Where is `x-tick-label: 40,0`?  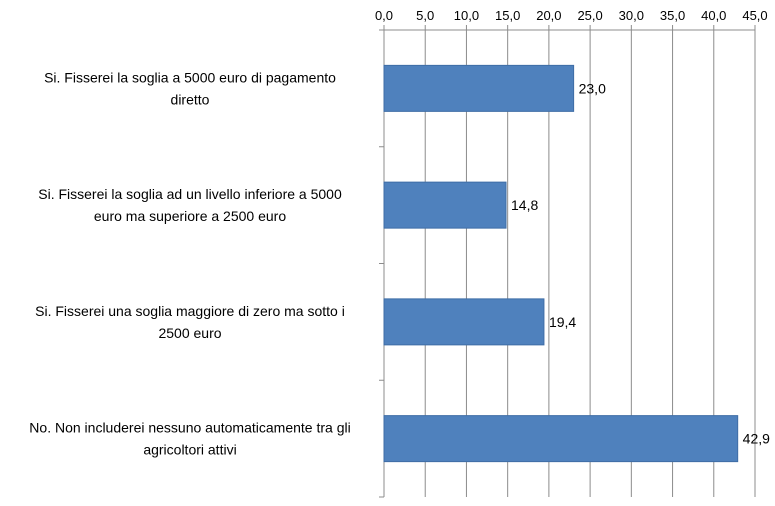
x-tick-label: 40,0 is located at coordinates (713, 15).